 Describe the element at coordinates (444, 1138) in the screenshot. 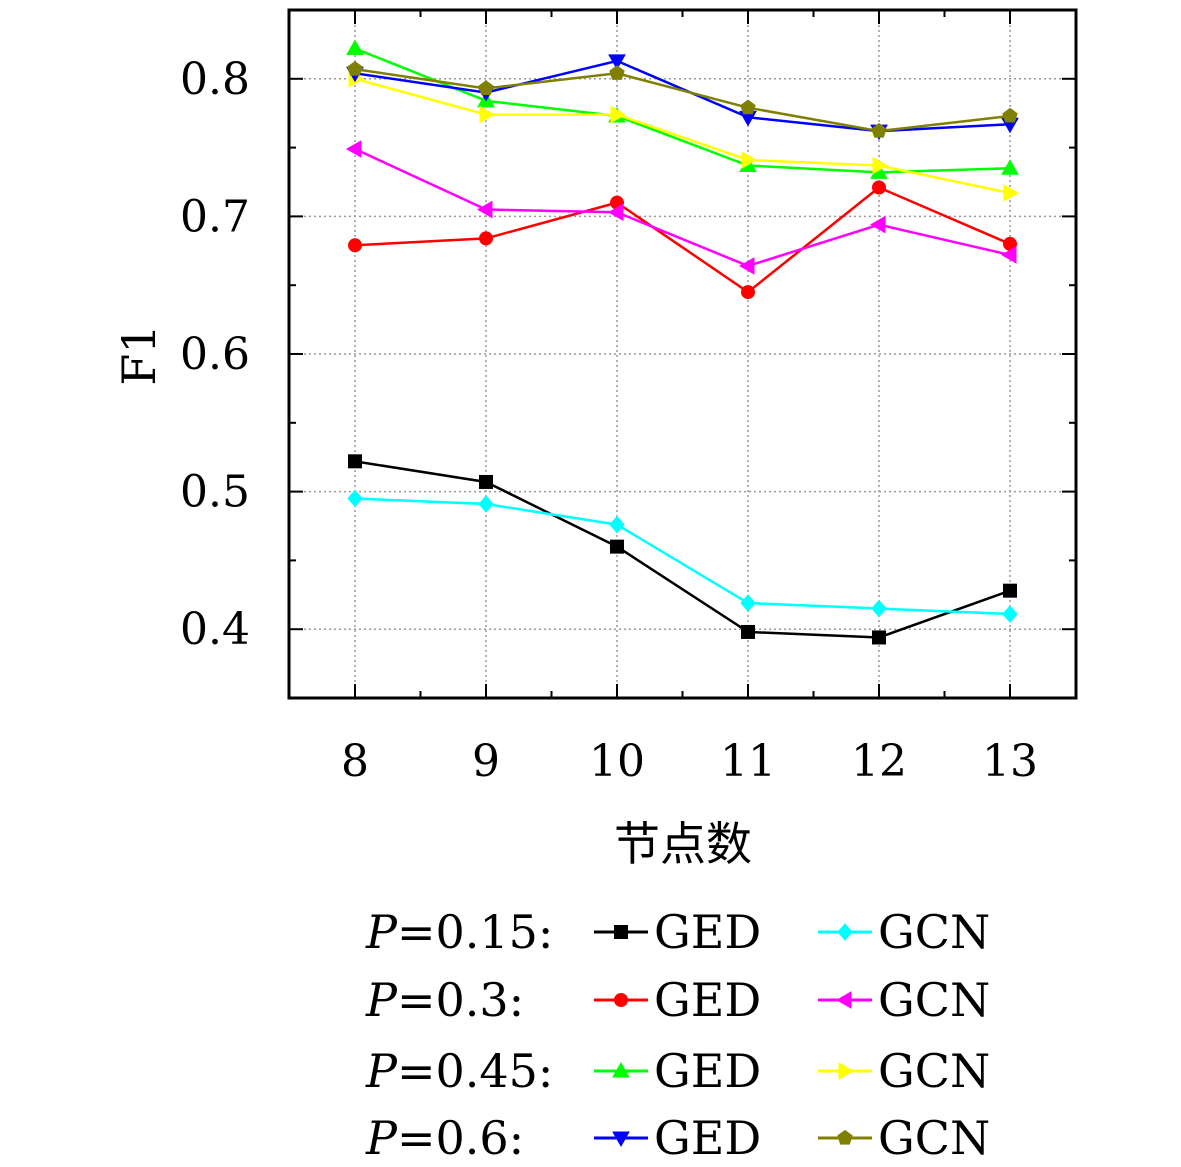

I see `legend-group-label: P=0.6:` at that location.